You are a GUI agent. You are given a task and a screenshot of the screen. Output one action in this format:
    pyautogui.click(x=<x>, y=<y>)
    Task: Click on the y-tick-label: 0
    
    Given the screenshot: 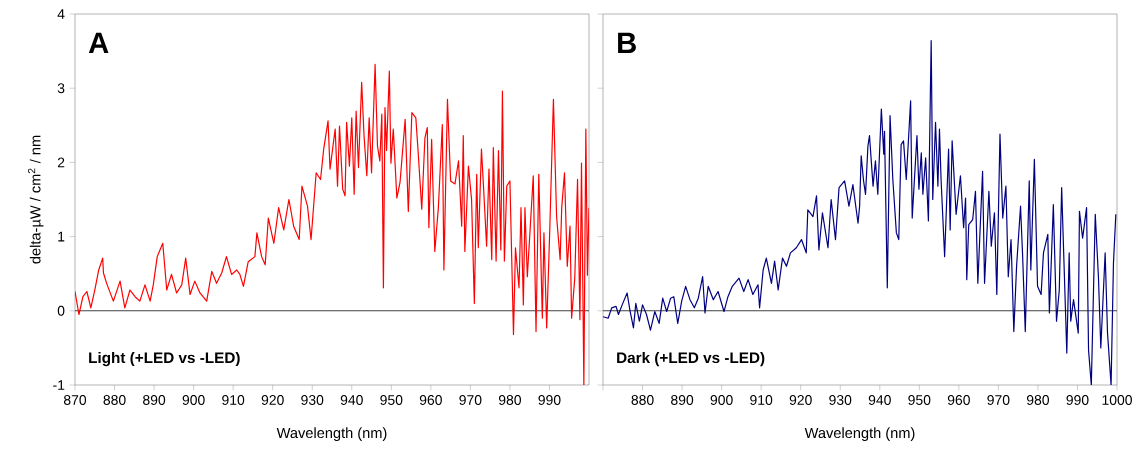 What is the action you would take?
    pyautogui.click(x=61, y=310)
    